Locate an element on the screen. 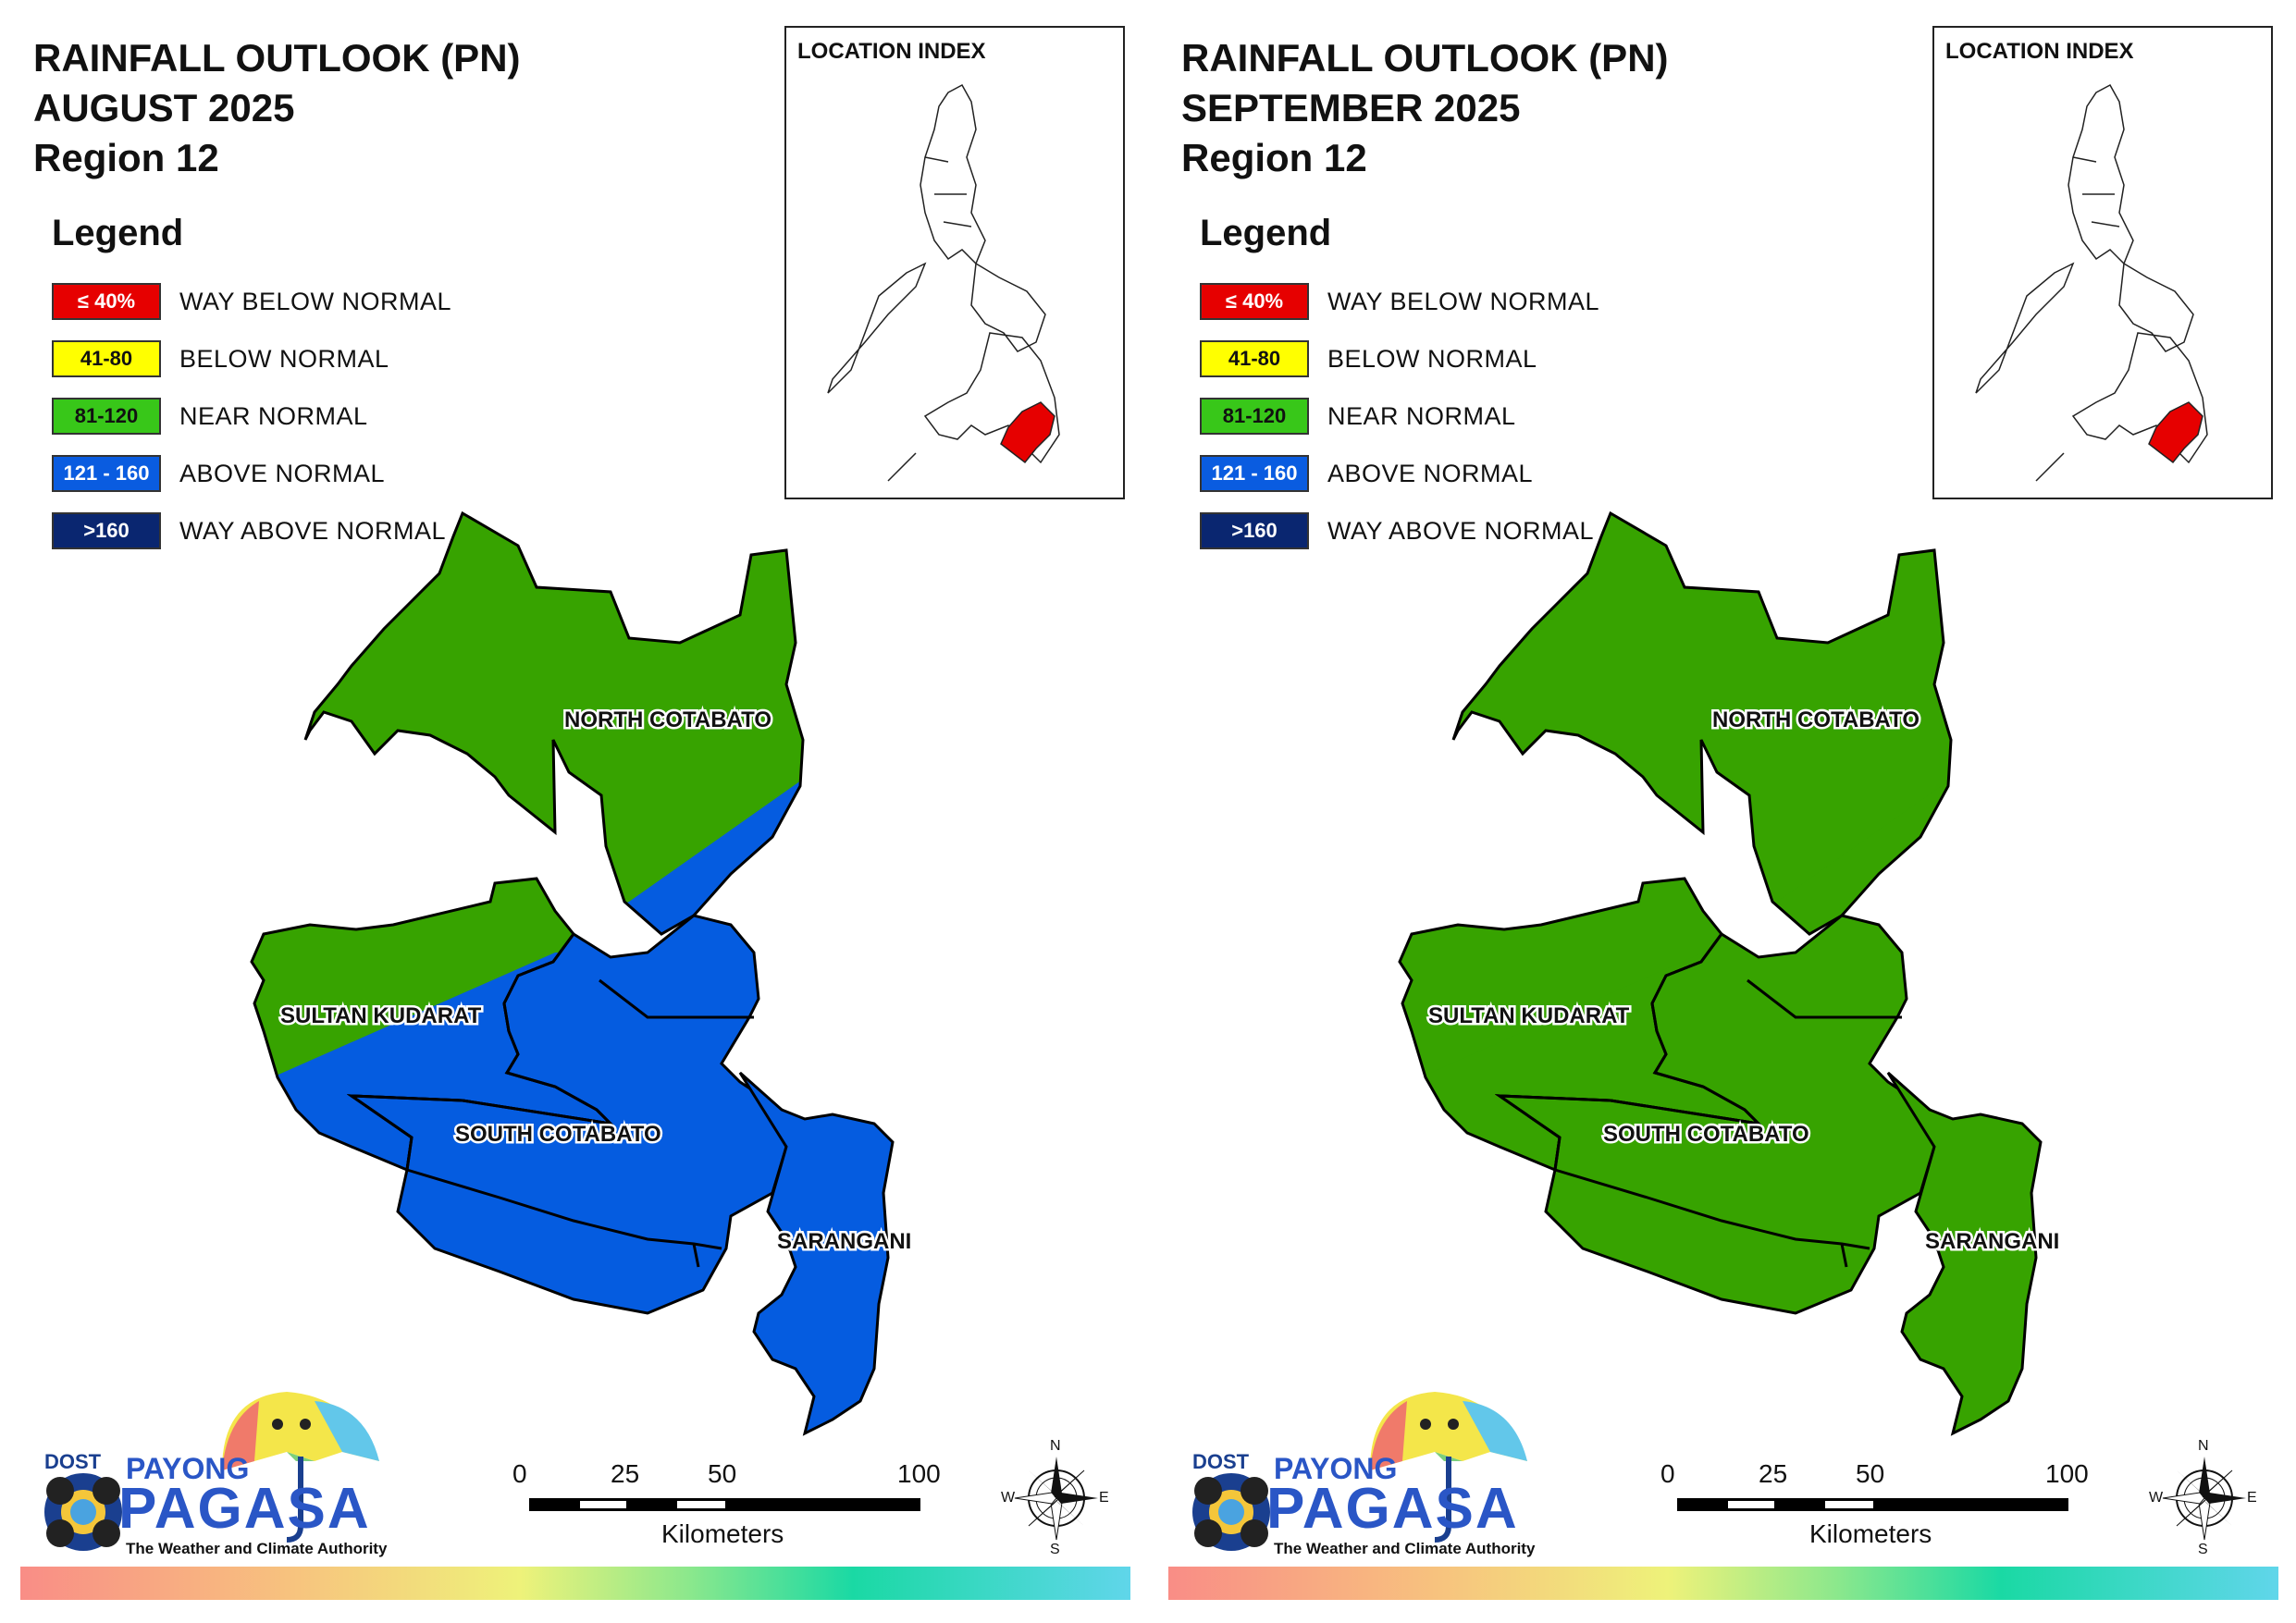 Image resolution: width=2296 pixels, height=1623 pixels. title-line-2: AUGUST 2025 is located at coordinates (164, 107).